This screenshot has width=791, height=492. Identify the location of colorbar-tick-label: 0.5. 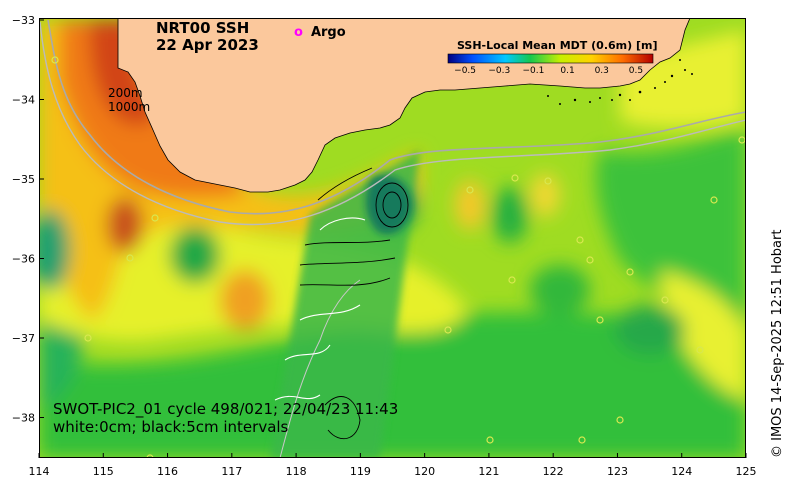
(636, 71).